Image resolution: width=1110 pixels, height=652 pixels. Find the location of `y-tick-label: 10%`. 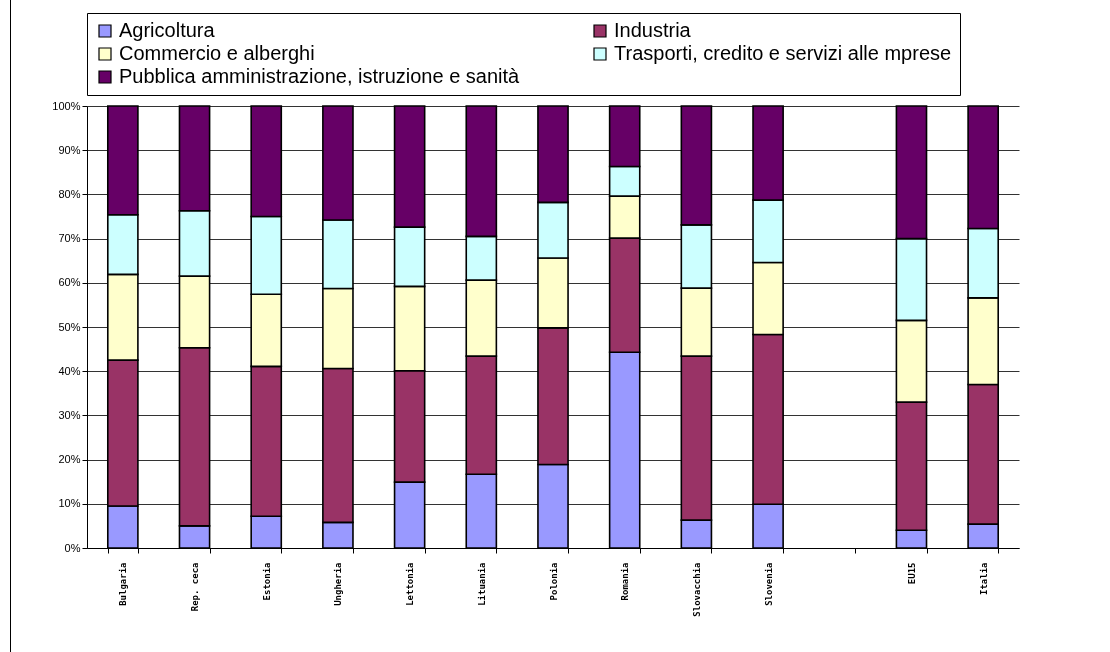

y-tick-label: 10% is located at coordinates (69, 503).